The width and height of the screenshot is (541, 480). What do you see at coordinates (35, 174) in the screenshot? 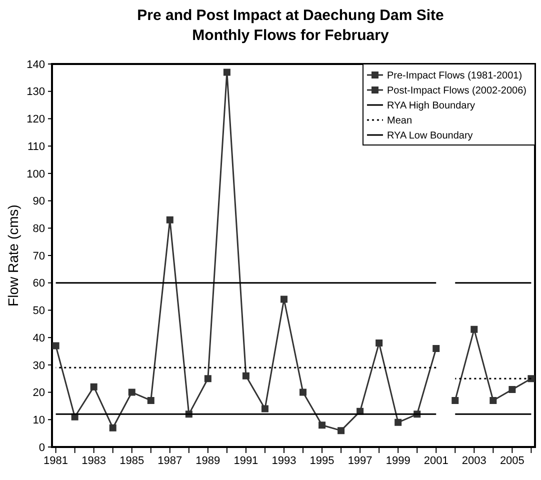
I see `y-tick-label: 100` at bounding box center [35, 174].